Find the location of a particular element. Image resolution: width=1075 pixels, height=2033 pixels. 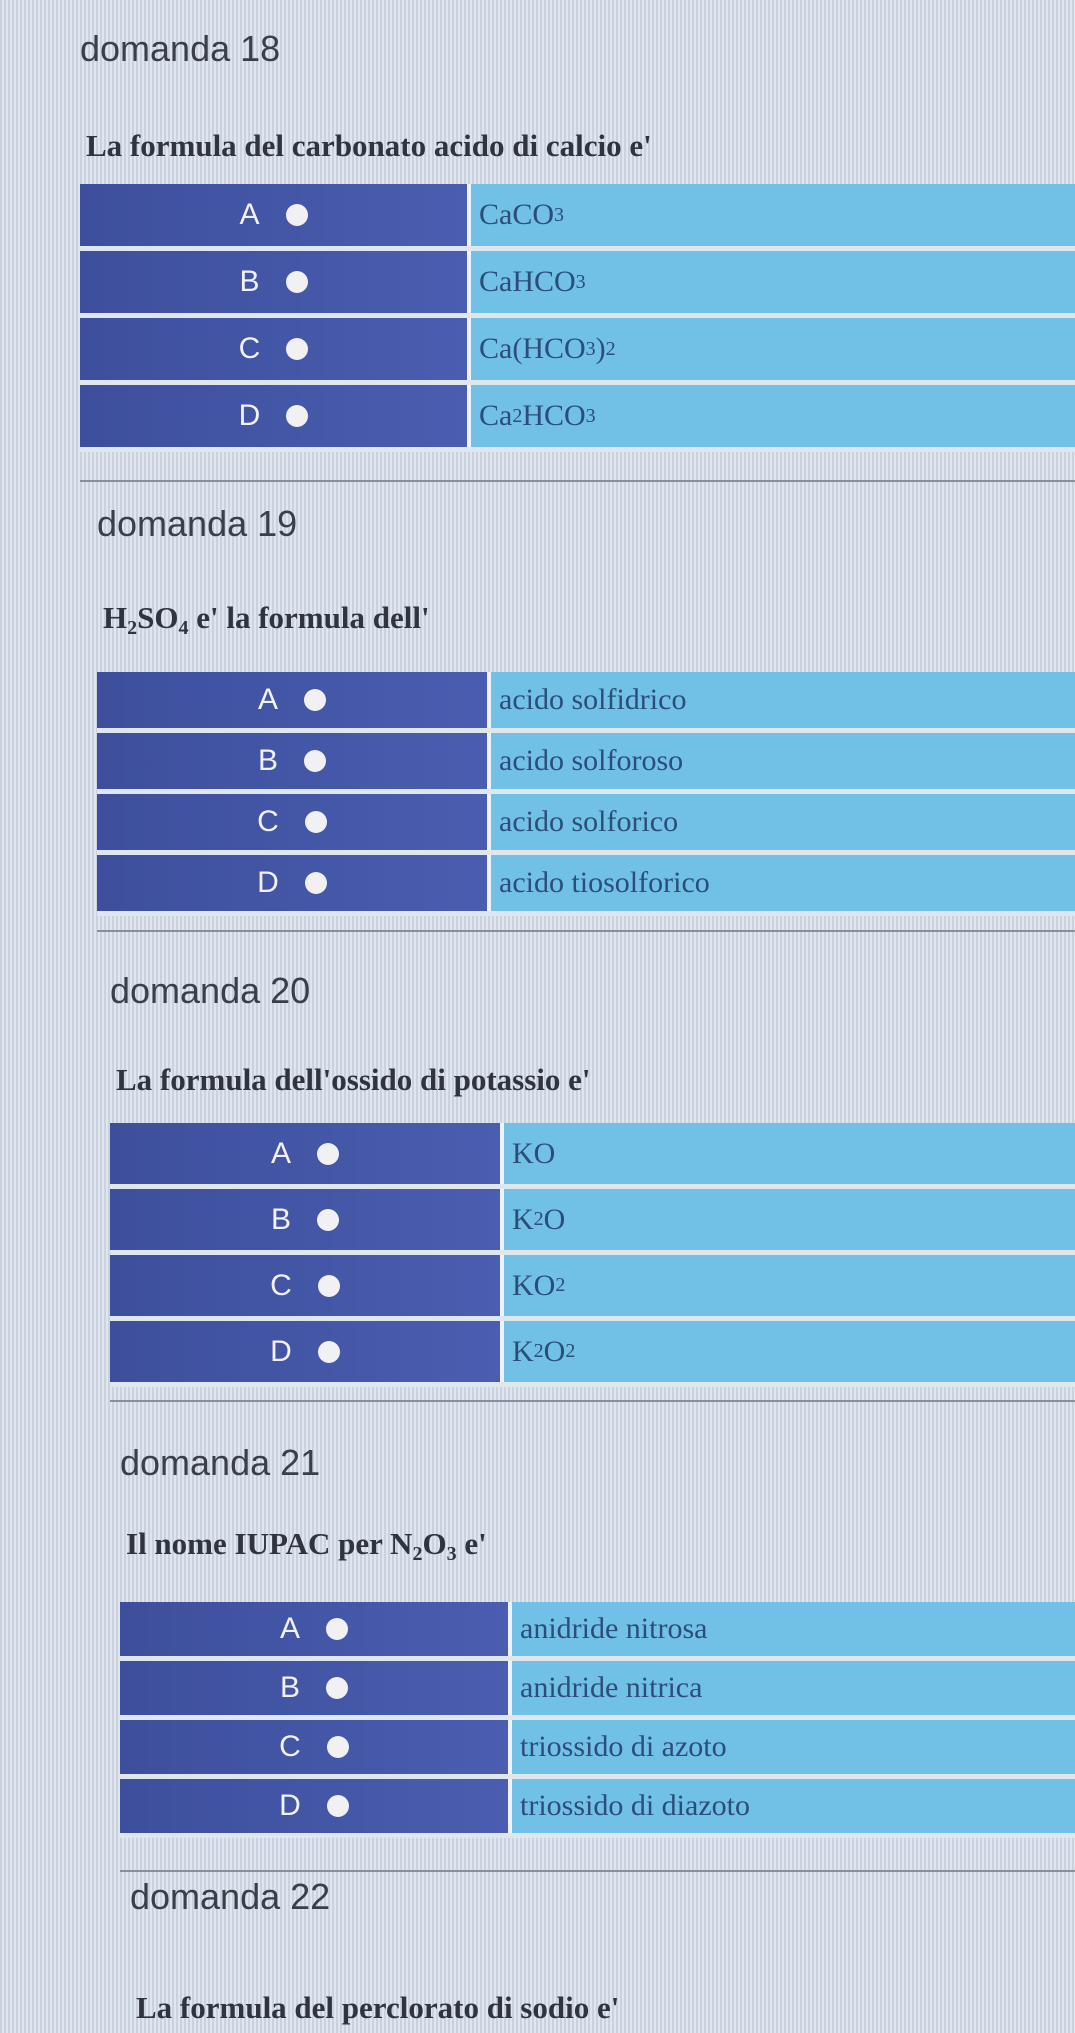

answer-option-b: B CaHCO 3 is located at coordinates (577, 284).